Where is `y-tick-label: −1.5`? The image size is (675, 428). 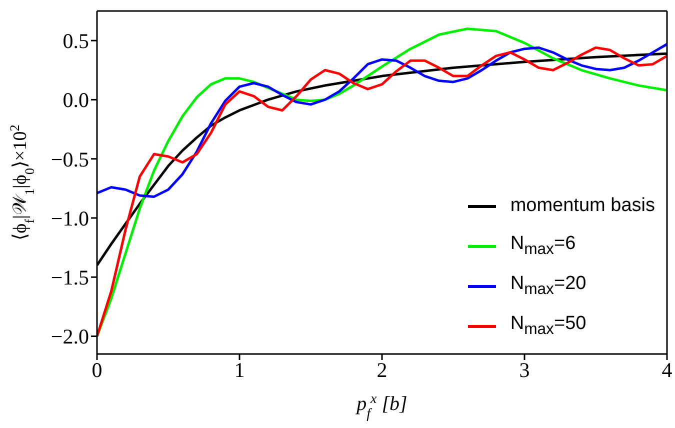
y-tick-label: −1.5 is located at coordinates (69, 278).